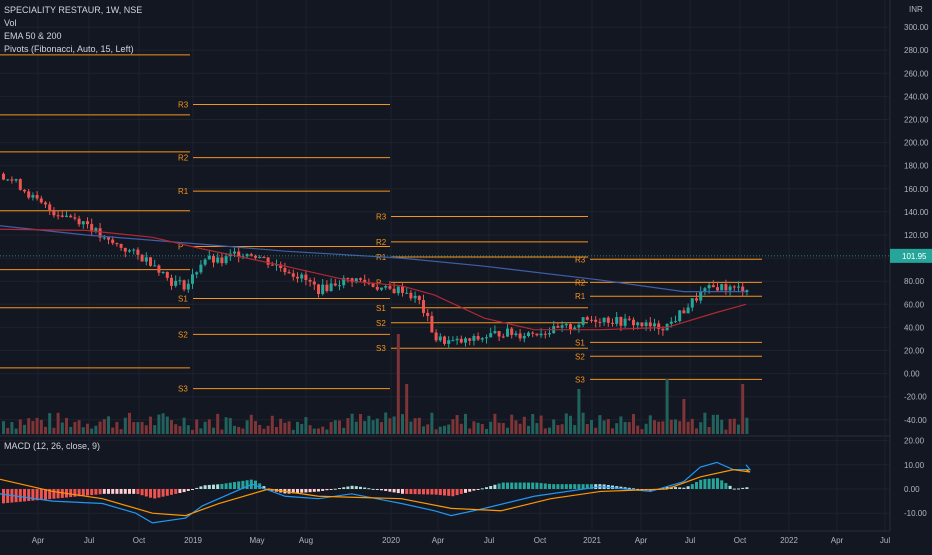  Describe the element at coordinates (381, 308) in the screenshot. I see `pivot-level-label: S1` at that location.